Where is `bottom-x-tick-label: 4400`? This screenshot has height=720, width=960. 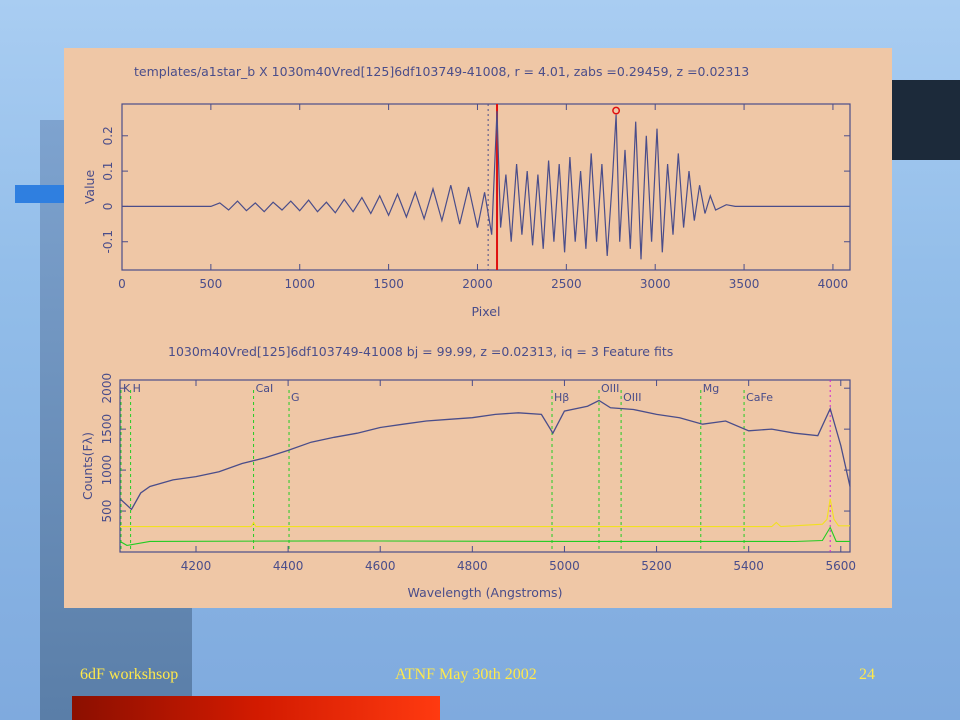
bottom-x-tick-label: 4400 is located at coordinates (288, 566).